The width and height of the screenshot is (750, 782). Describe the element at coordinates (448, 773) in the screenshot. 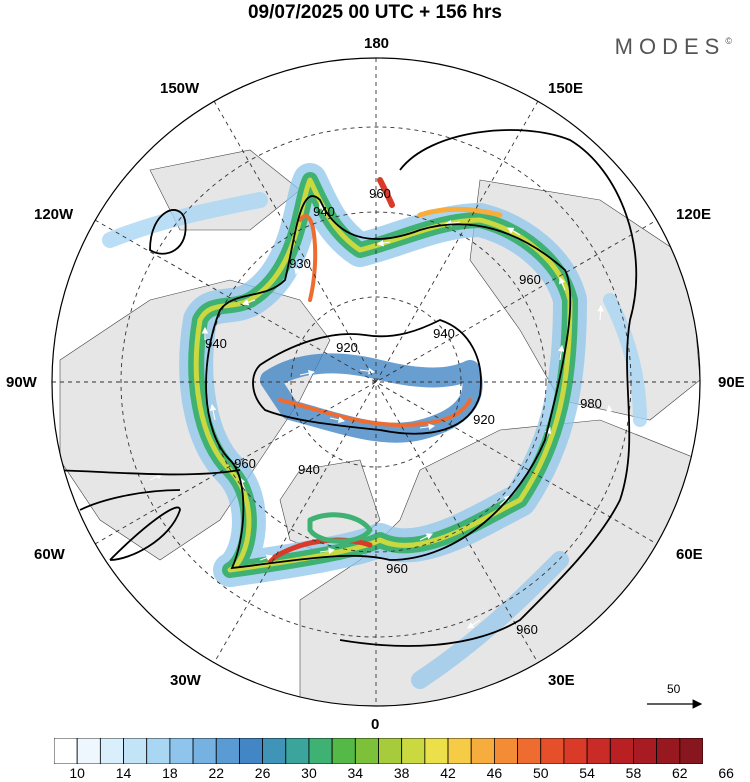

I see `colorbar-tick-label: 42` at that location.